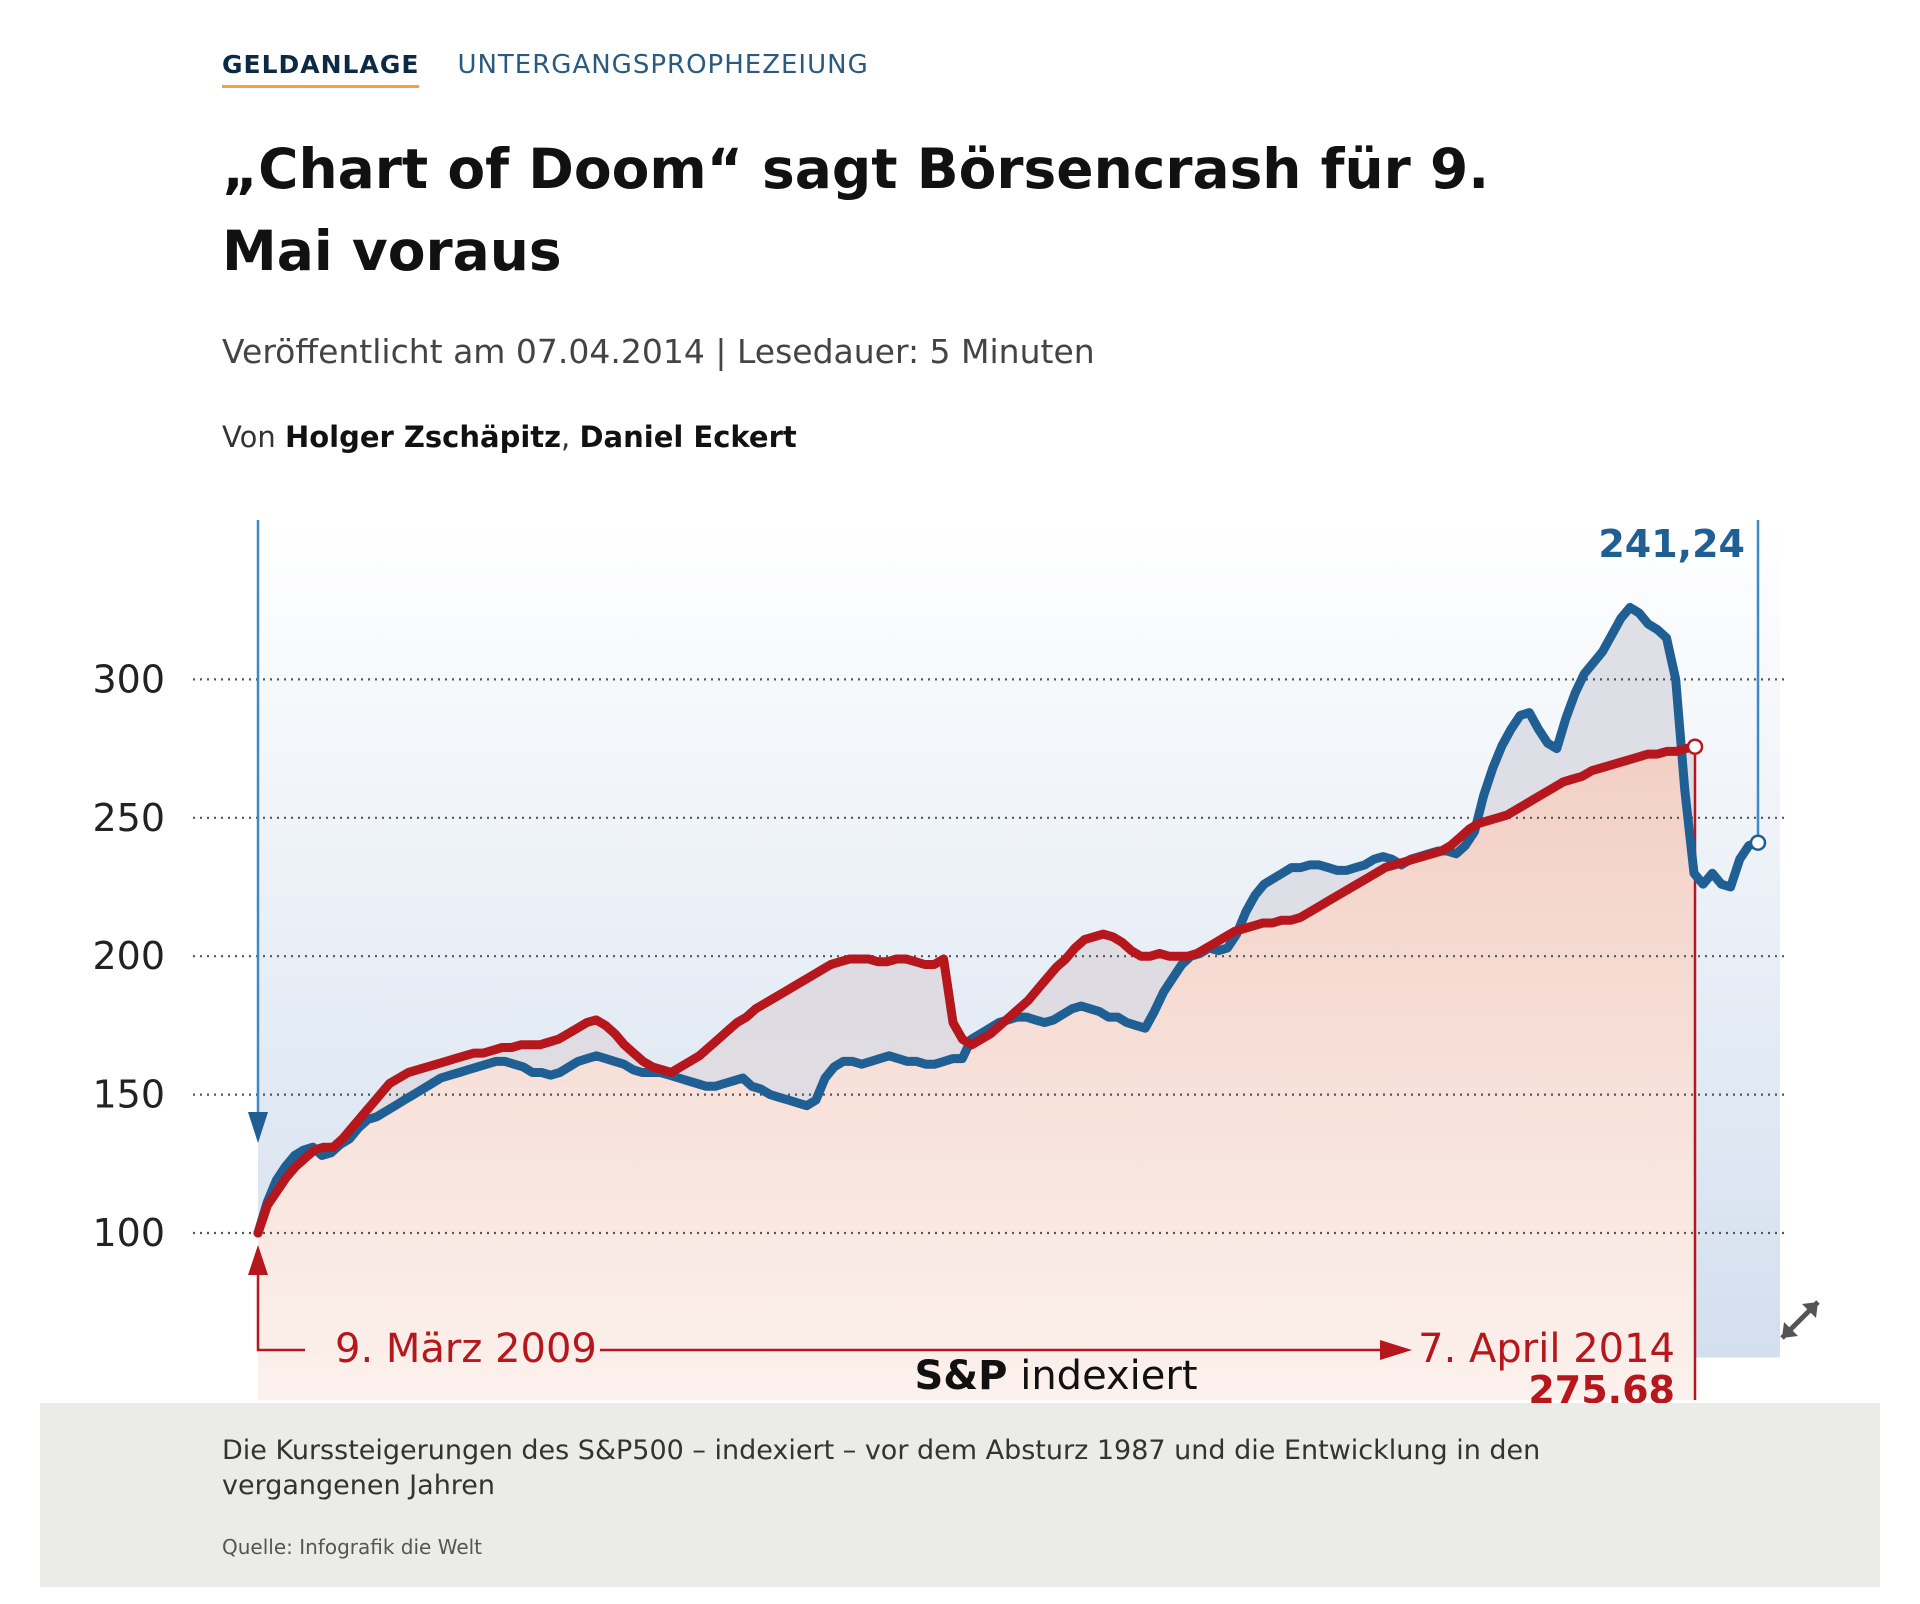 This screenshot has height=1604, width=1920. Describe the element at coordinates (960, 1376) in the screenshot. I see `x-axis-label-bold: S&P` at that location.